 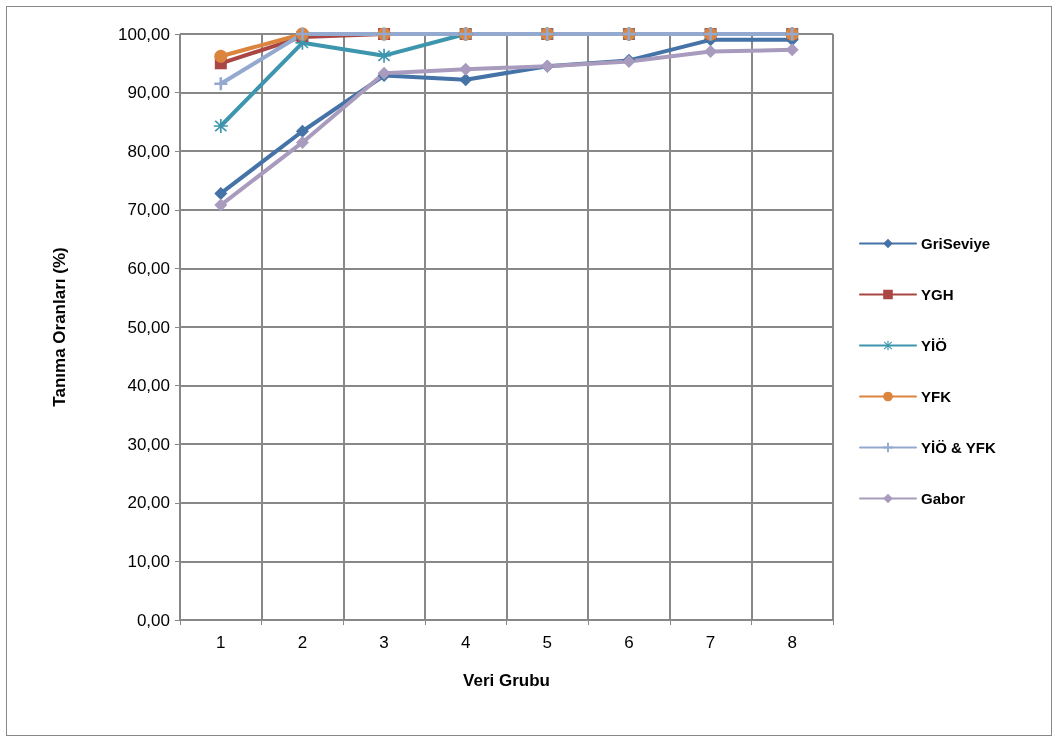 I want to click on y-tick-label: 40,00, so click(x=148, y=386).